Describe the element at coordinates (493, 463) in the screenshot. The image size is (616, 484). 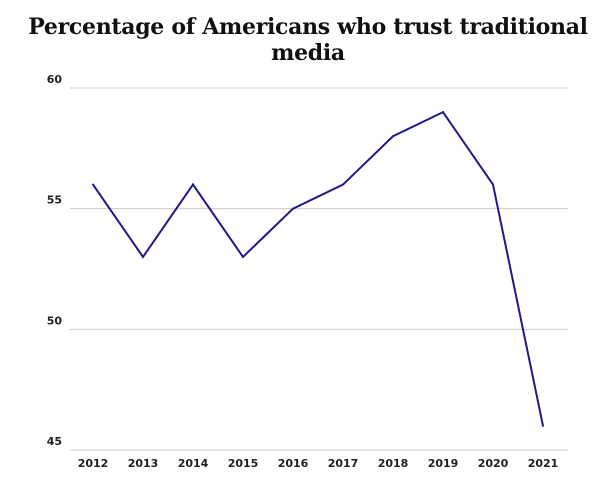
I see `x-tick-label: 2020` at that location.